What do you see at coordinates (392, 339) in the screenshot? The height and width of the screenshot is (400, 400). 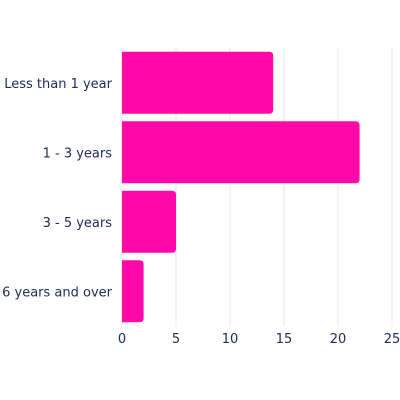 I see `x-tick-label-25: 25` at bounding box center [392, 339].